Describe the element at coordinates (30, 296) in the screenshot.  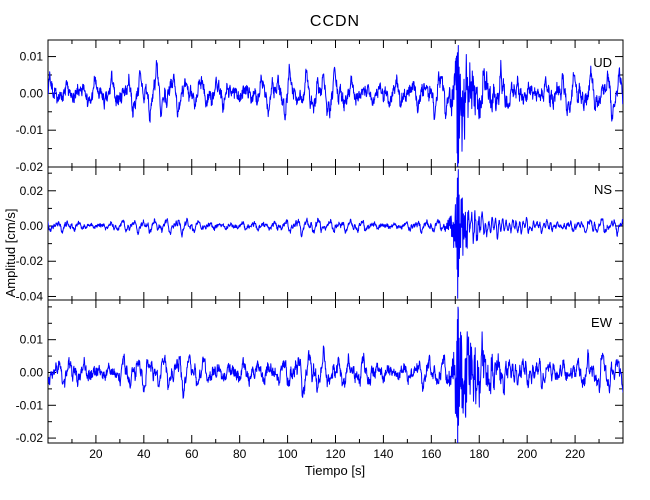
I see `y-tick-label: -0.04` at that location.